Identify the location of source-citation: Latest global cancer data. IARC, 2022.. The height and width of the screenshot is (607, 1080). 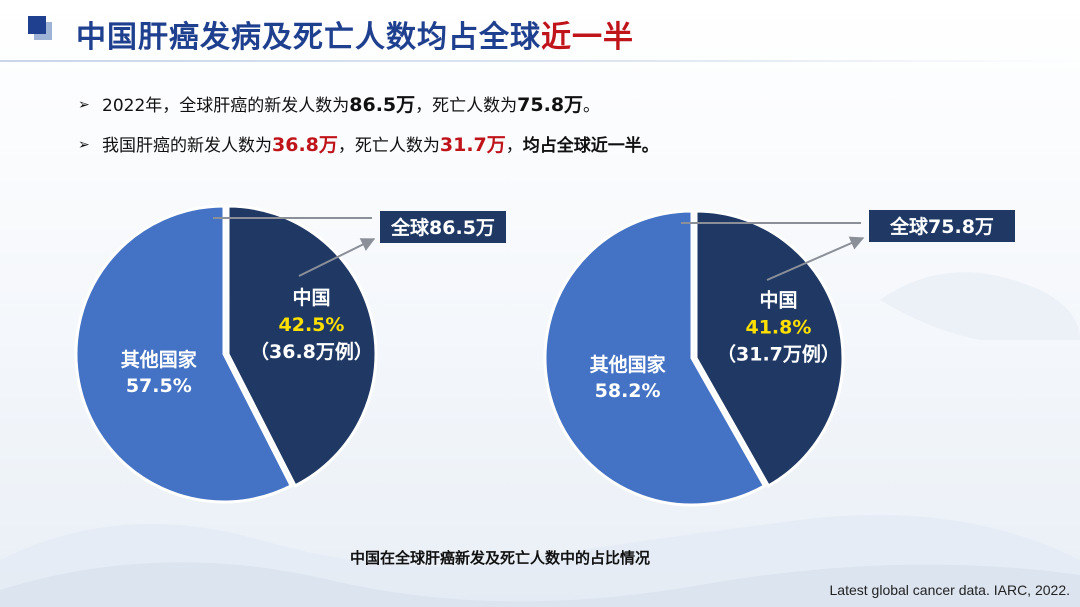
(949, 590).